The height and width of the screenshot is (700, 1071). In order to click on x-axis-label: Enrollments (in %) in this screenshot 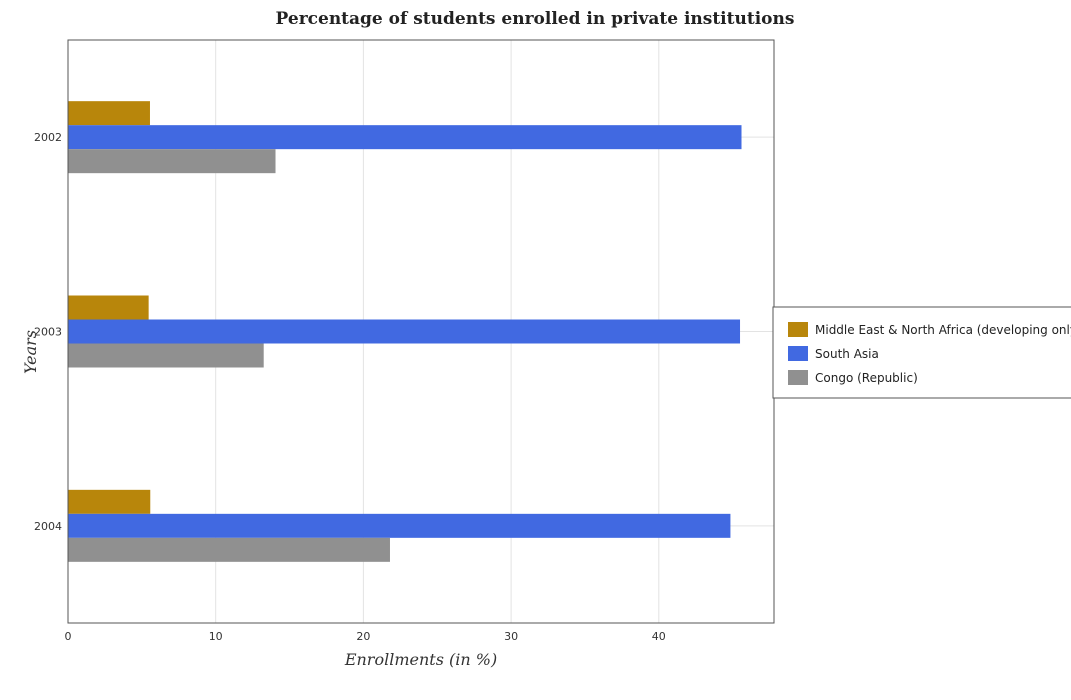, I will do `click(420, 659)`.